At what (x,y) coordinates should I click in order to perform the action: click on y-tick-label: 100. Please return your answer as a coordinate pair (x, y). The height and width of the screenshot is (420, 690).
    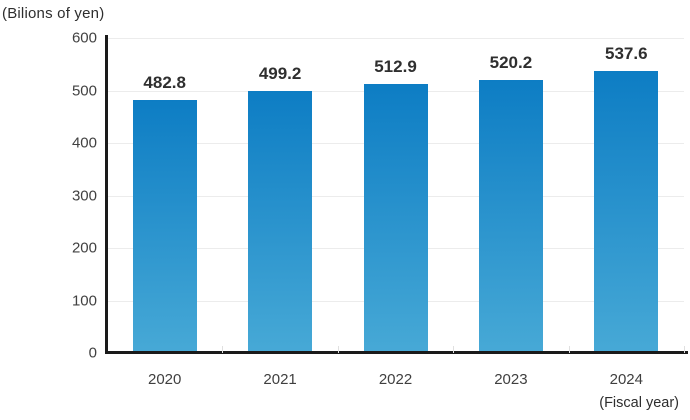
    Looking at the image, I should click on (84, 300).